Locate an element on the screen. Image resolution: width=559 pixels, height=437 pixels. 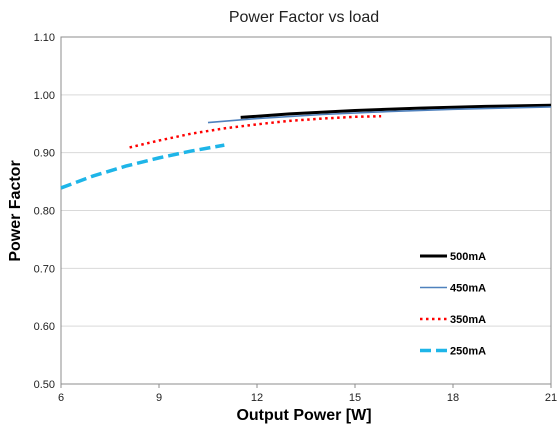
legend-label-350ma: 350mA is located at coordinates (468, 320).